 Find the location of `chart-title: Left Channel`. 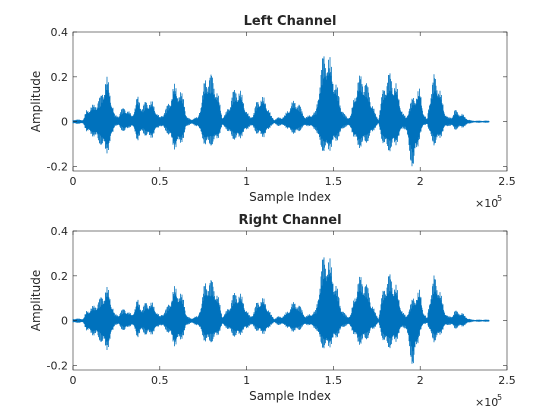

chart-title: Left Channel is located at coordinates (290, 21).